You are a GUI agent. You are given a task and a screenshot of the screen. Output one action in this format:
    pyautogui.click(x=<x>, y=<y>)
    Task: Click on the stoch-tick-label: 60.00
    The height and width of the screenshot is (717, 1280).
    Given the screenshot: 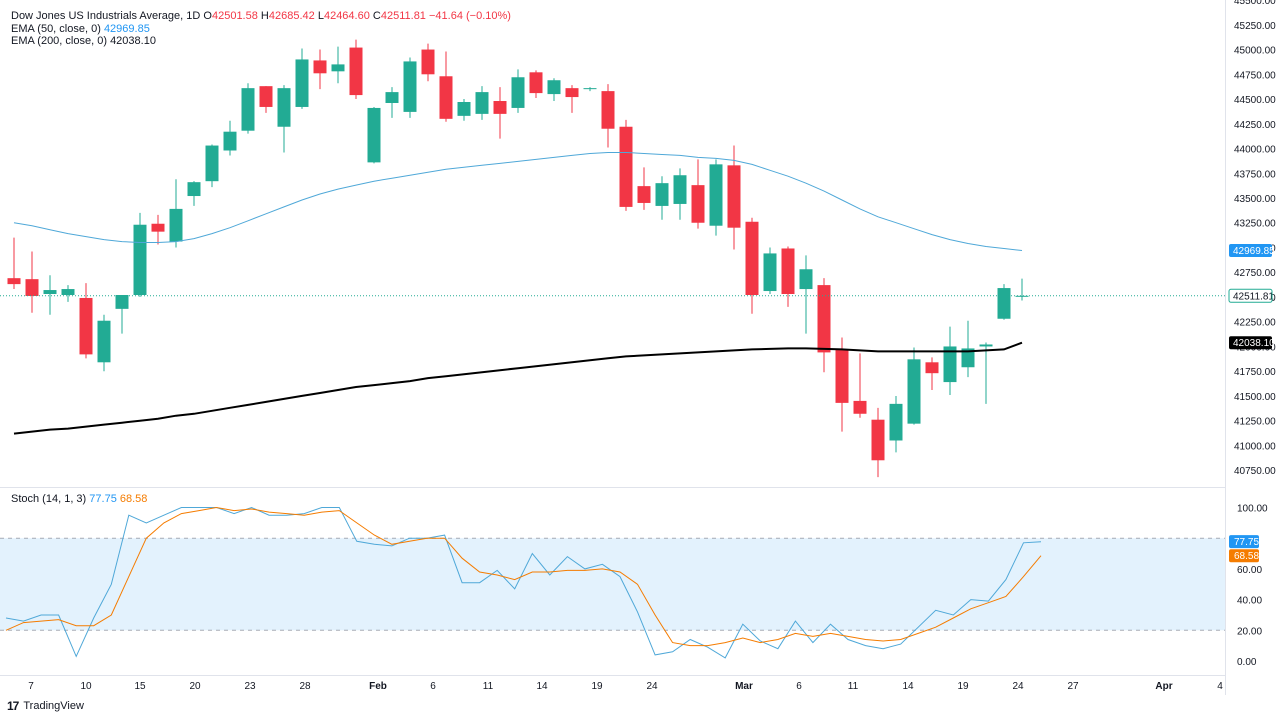 What is the action you would take?
    pyautogui.click(x=1249, y=570)
    